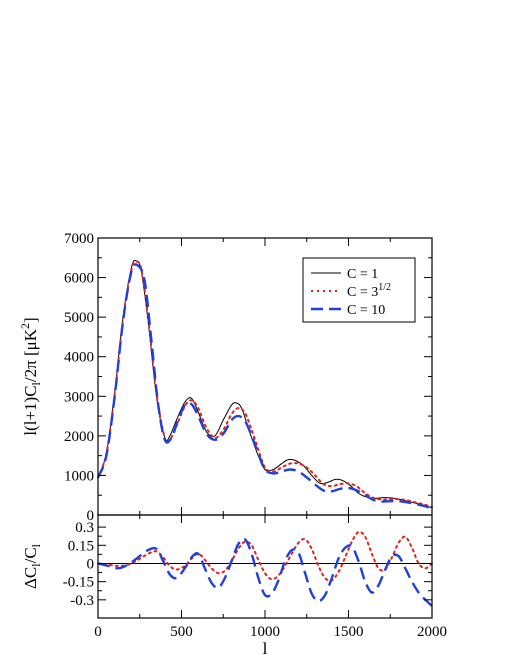  Describe the element at coordinates (362, 292) in the screenshot. I see `legend-label-c-sqrt3-base: C = 3` at that location.